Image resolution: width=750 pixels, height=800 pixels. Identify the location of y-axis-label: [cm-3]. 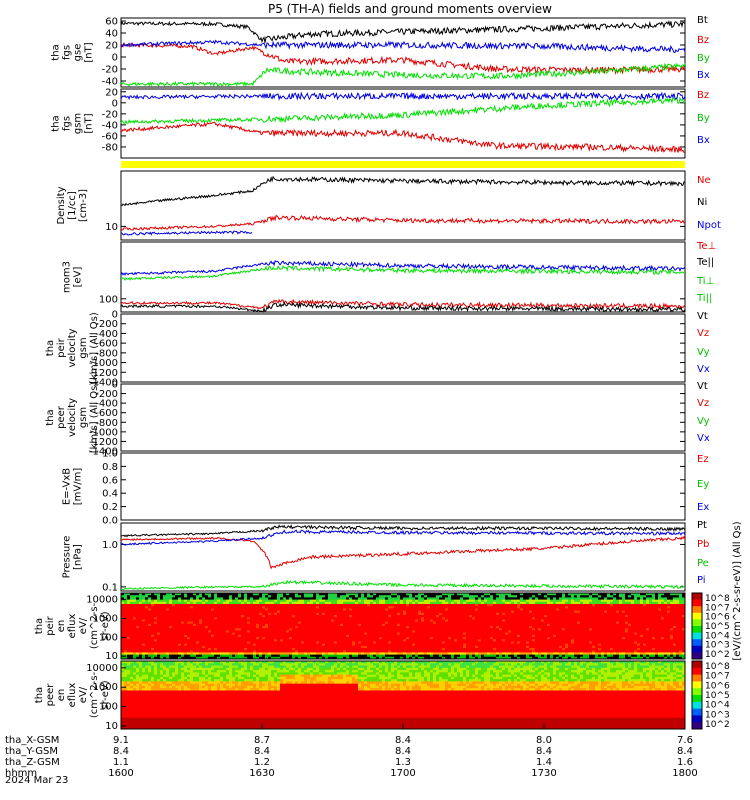
(83, 205).